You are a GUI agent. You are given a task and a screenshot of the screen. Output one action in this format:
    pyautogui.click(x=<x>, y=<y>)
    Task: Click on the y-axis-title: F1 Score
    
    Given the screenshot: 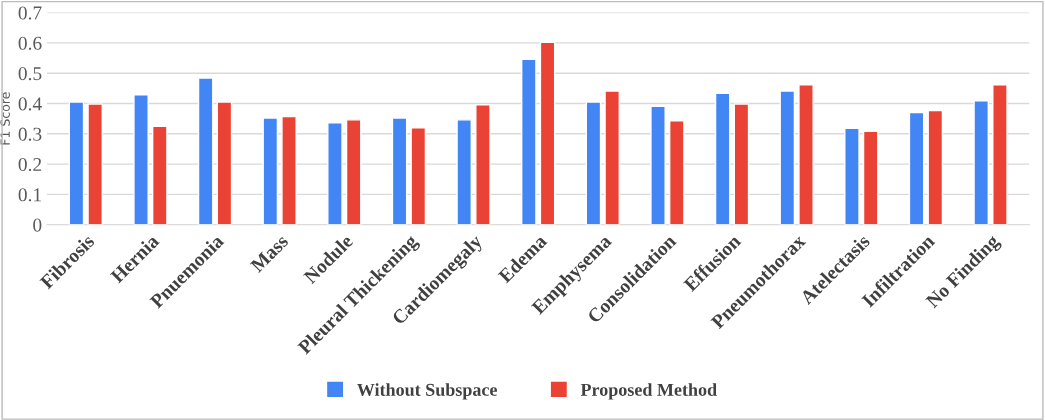 What is the action you would take?
    pyautogui.click(x=5, y=118)
    